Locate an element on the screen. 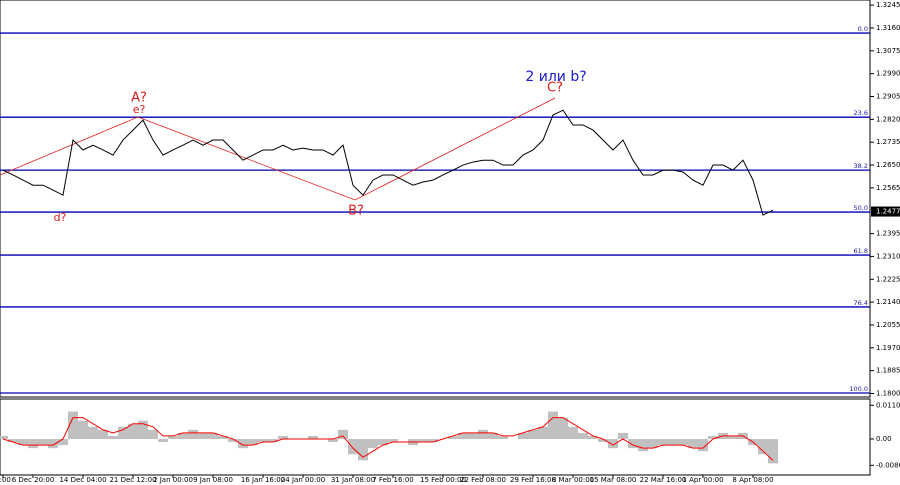 Image resolution: width=900 pixels, height=485 pixels. y-tick-label: 0.01105 is located at coordinates (888, 405).